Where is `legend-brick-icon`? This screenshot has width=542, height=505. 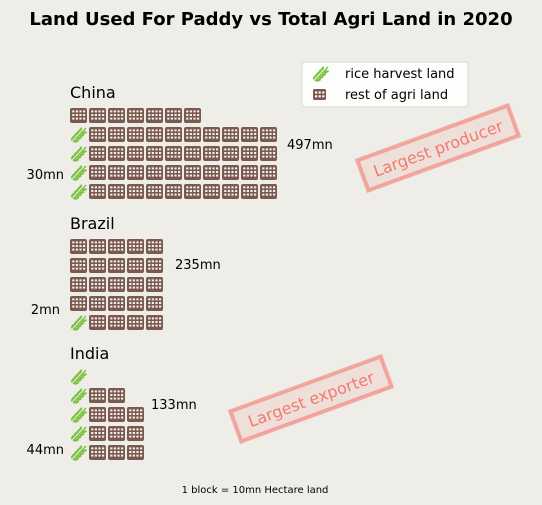
legend-brick-icon is located at coordinates (319, 94).